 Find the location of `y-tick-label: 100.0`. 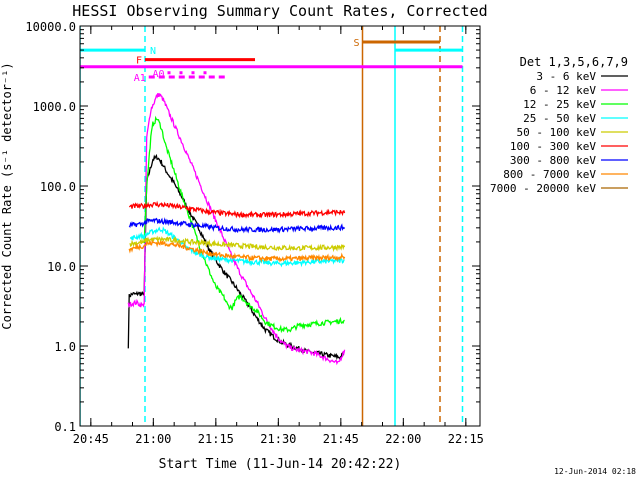

y-tick-label: 100.0 is located at coordinates (58, 187).